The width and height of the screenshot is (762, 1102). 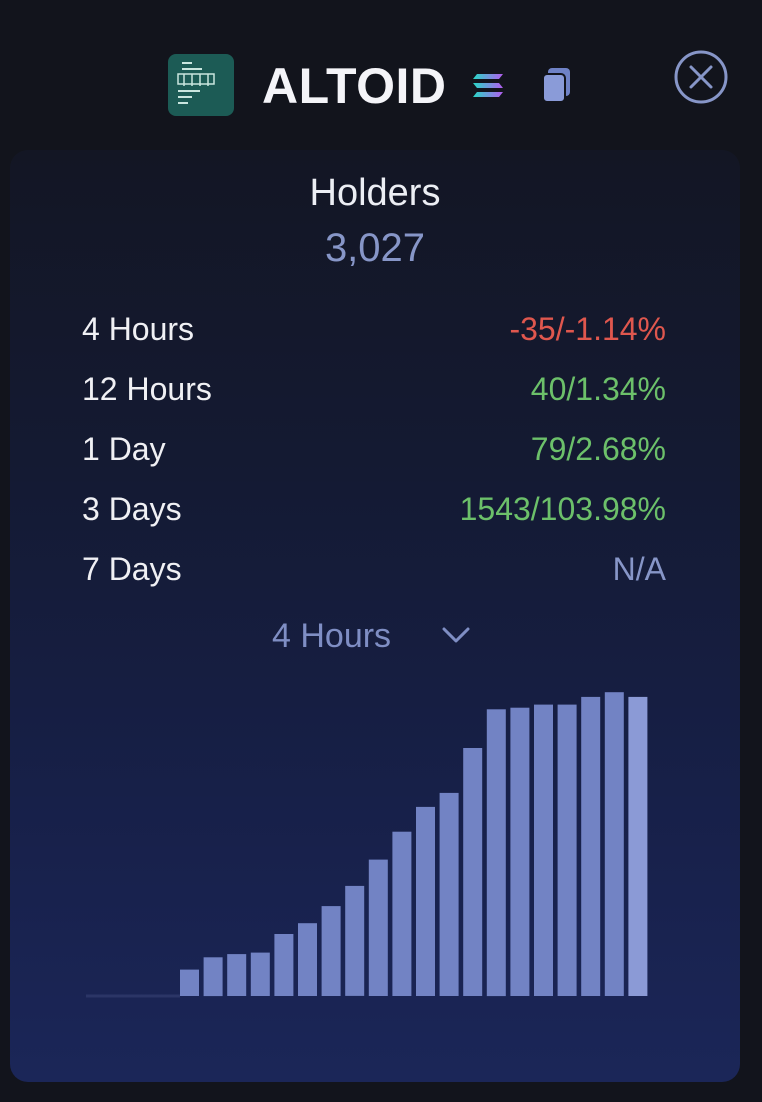 I want to click on holders-label: Holders, so click(x=375, y=193).